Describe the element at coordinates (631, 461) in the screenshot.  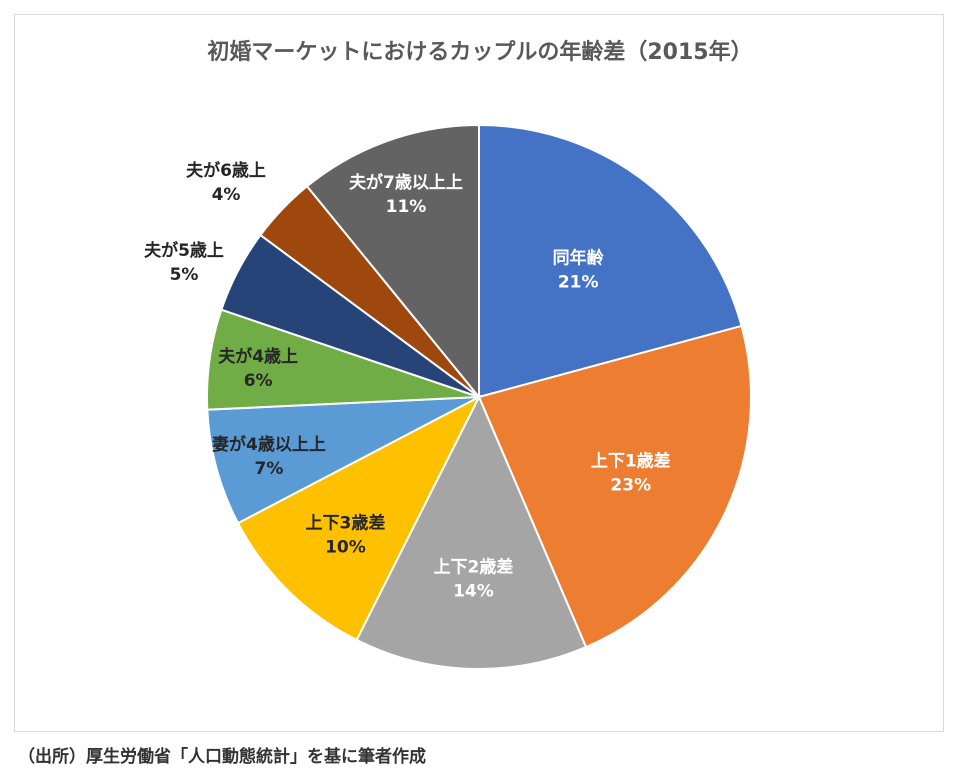
I see `slice-label-2: 上下1歳差` at that location.